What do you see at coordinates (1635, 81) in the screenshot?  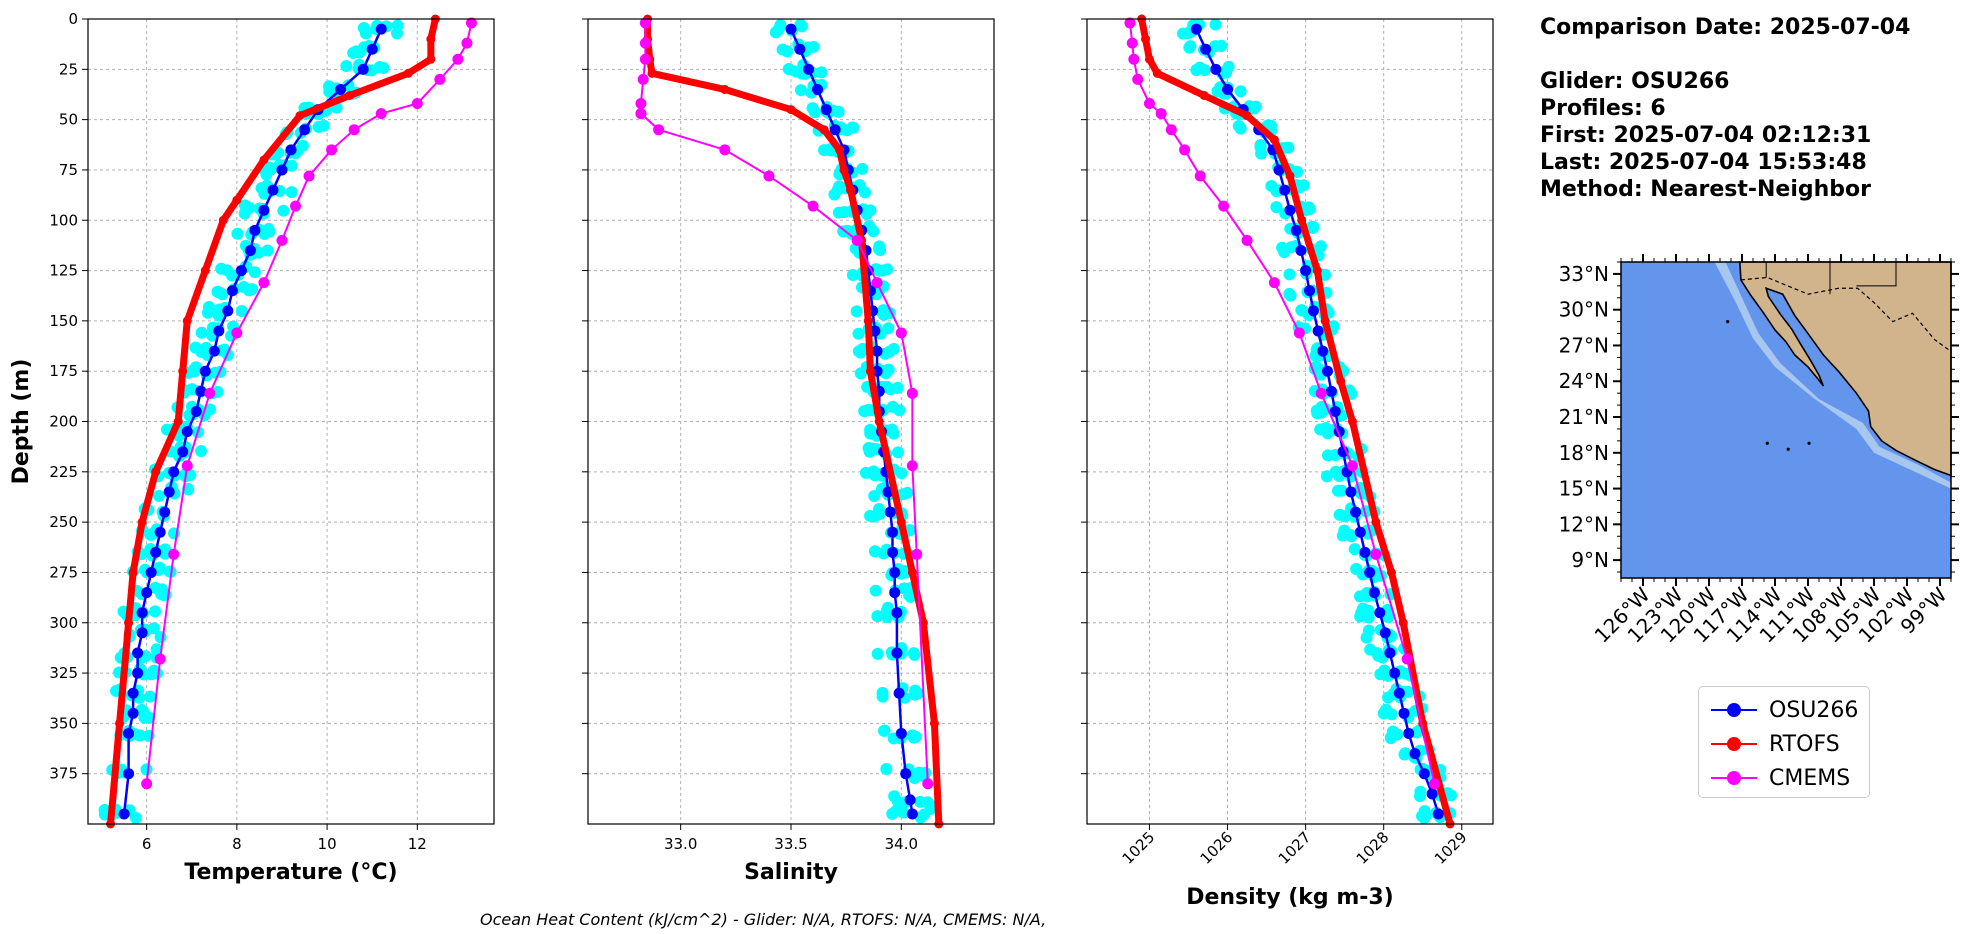 I see `glider-name: Glider: OSU266` at bounding box center [1635, 81].